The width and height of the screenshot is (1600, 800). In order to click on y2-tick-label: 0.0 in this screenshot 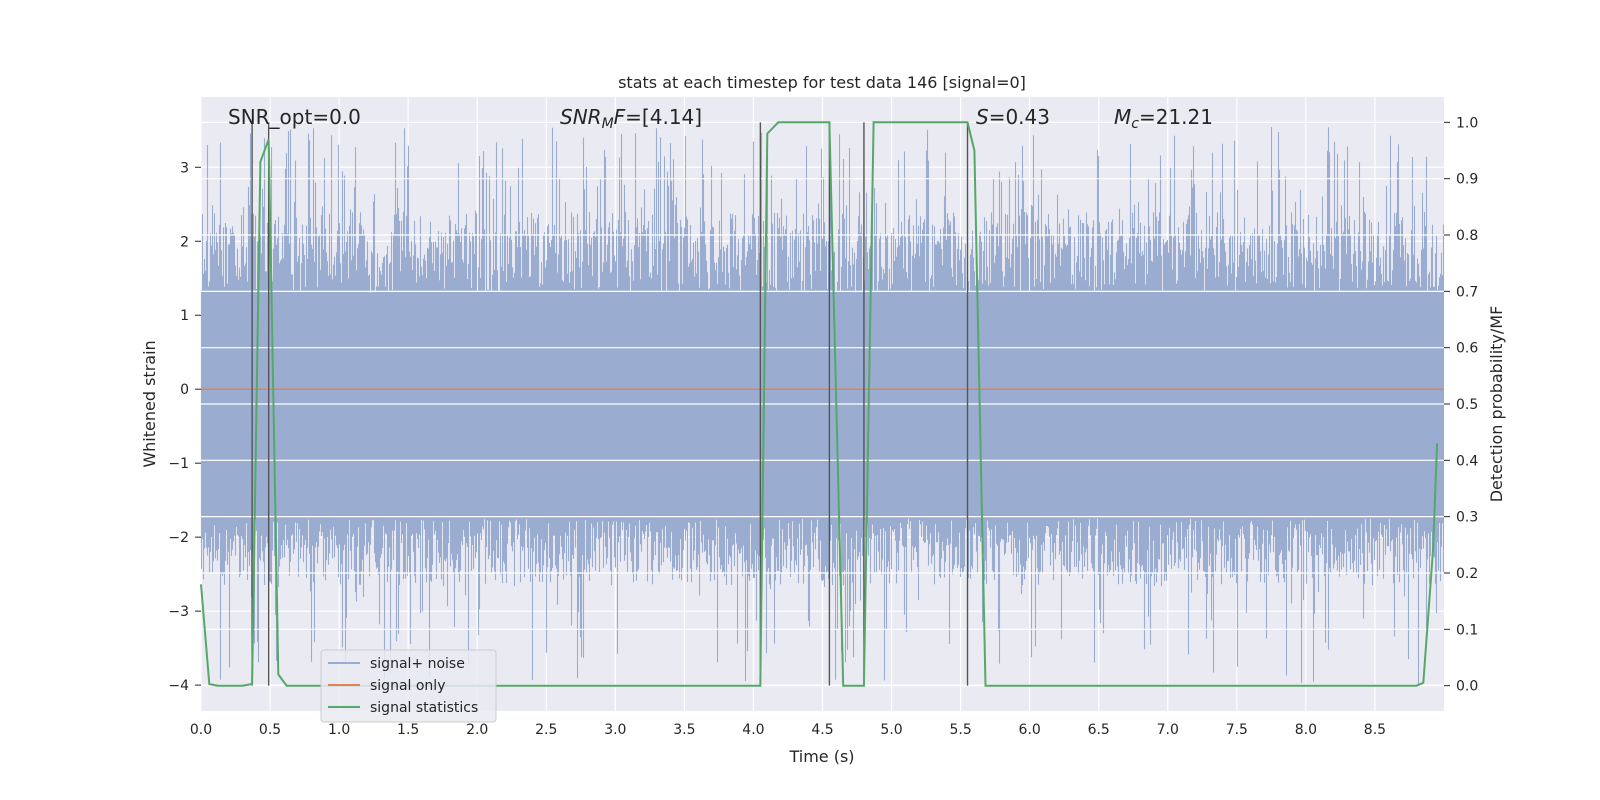, I will do `click(1467, 687)`.